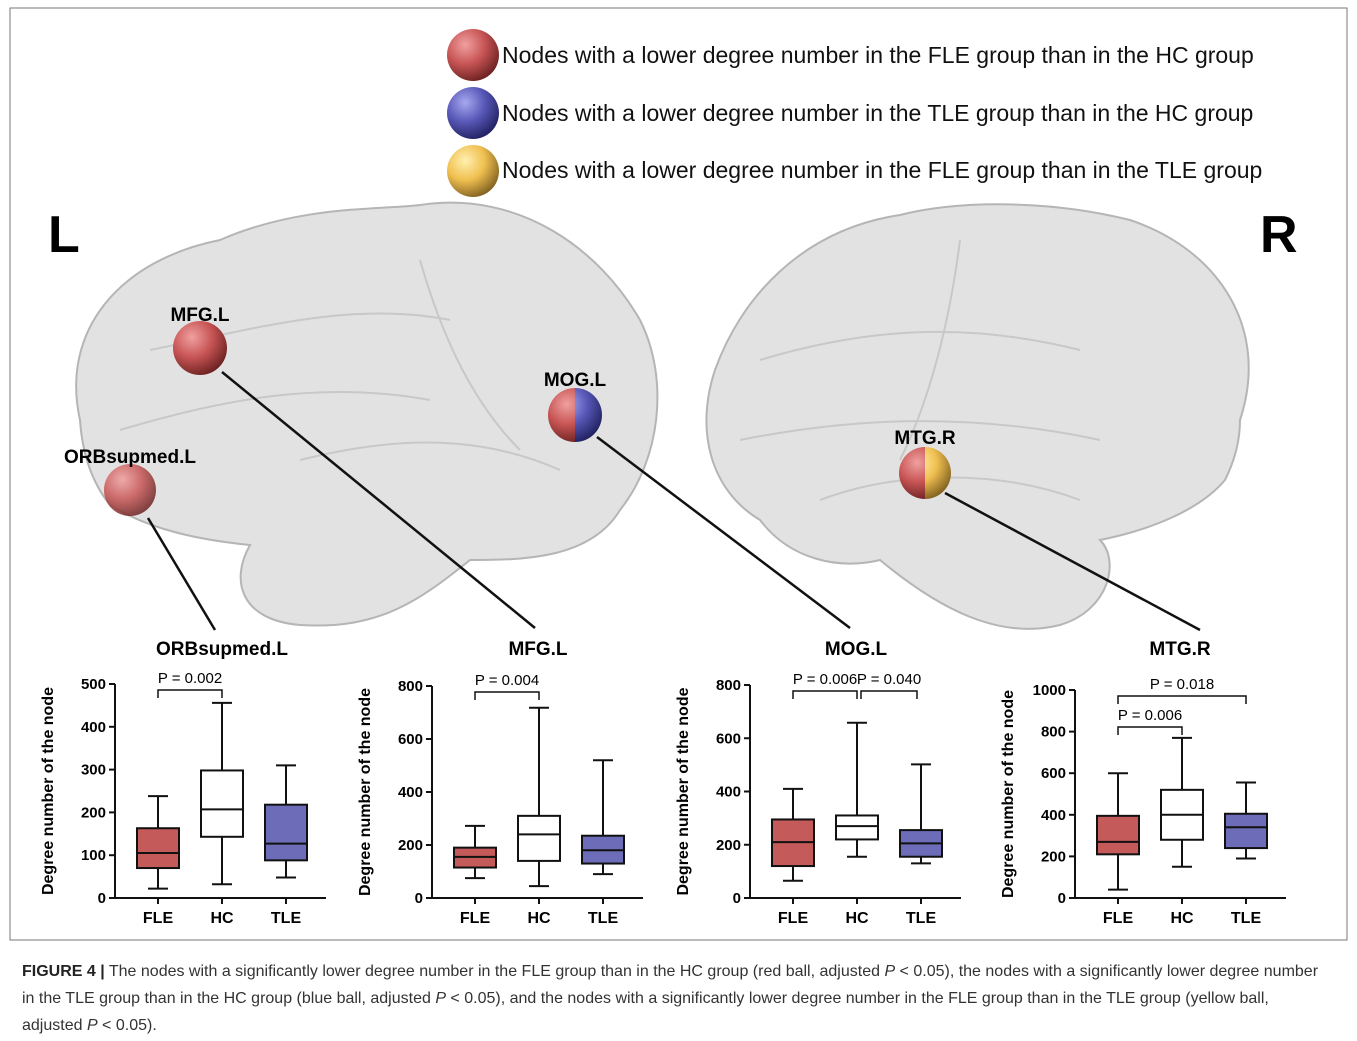 Image resolution: width=1357 pixels, height=1041 pixels. What do you see at coordinates (1182, 684) in the screenshot?
I see `p-value: P = 0.018` at bounding box center [1182, 684].